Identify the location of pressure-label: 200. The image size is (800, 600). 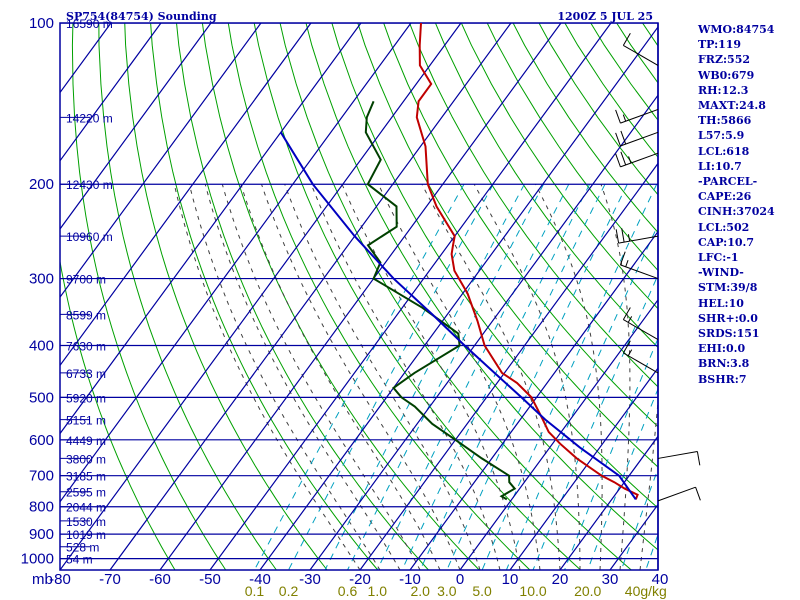
(41, 184).